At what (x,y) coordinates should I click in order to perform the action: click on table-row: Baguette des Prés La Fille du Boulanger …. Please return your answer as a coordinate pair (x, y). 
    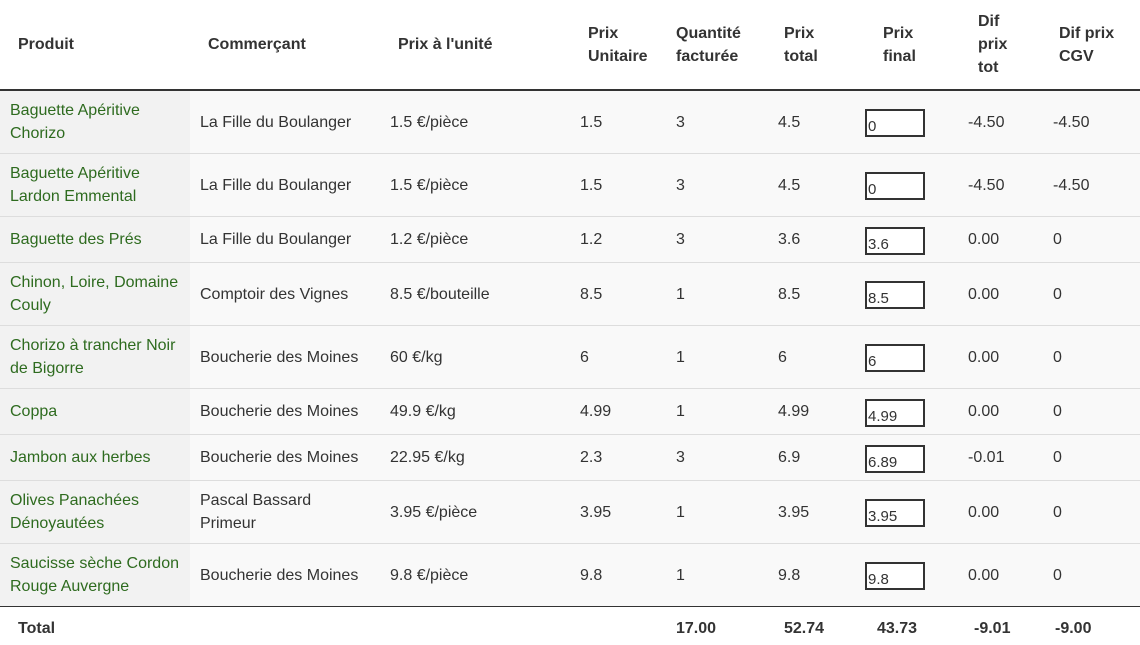
    Looking at the image, I should click on (570, 239).